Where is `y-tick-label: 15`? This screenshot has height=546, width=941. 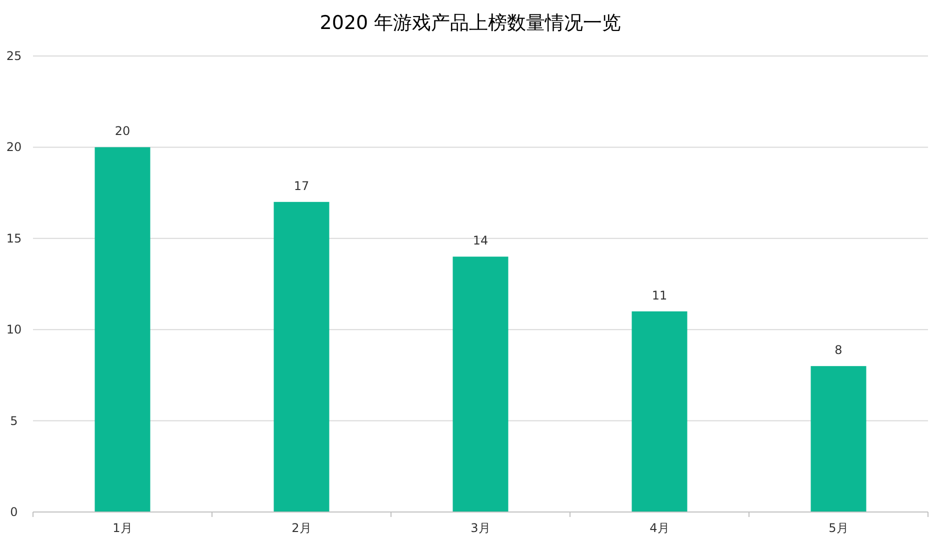 y-tick-label: 15 is located at coordinates (14, 238).